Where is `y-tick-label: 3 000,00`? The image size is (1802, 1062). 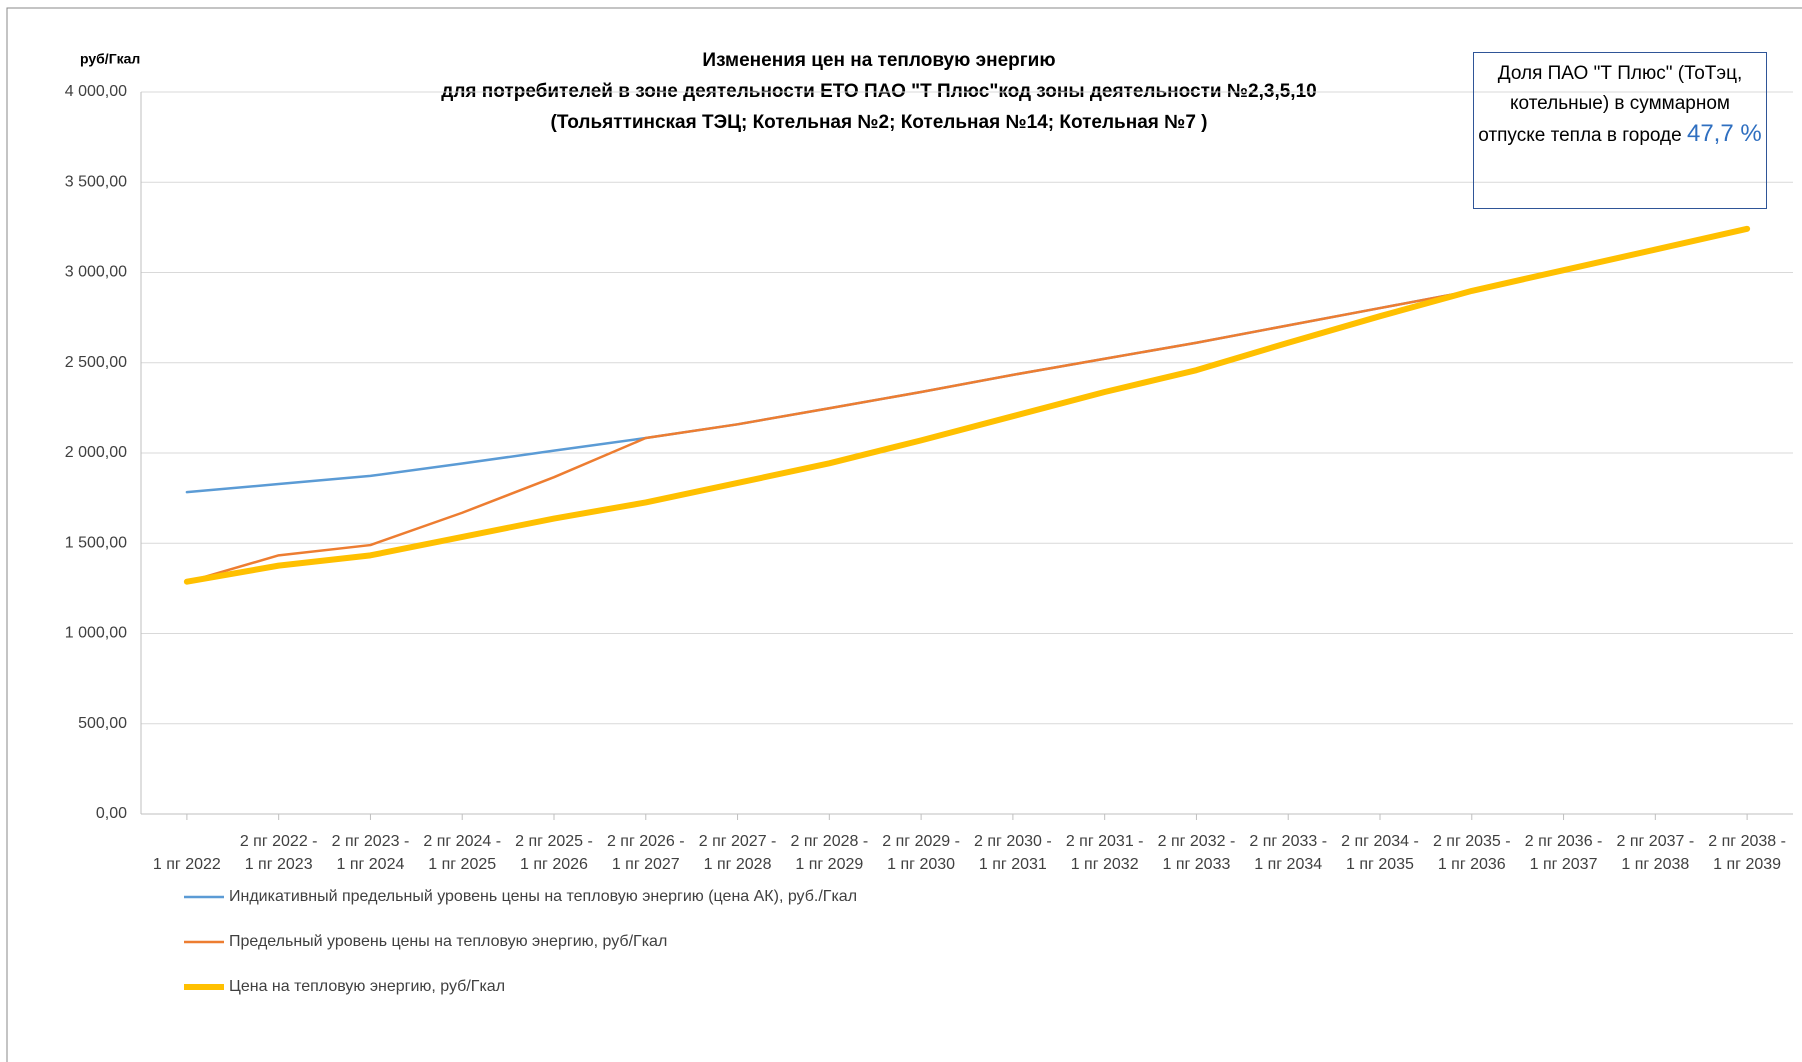
y-tick-label: 3 000,00 is located at coordinates (96, 272).